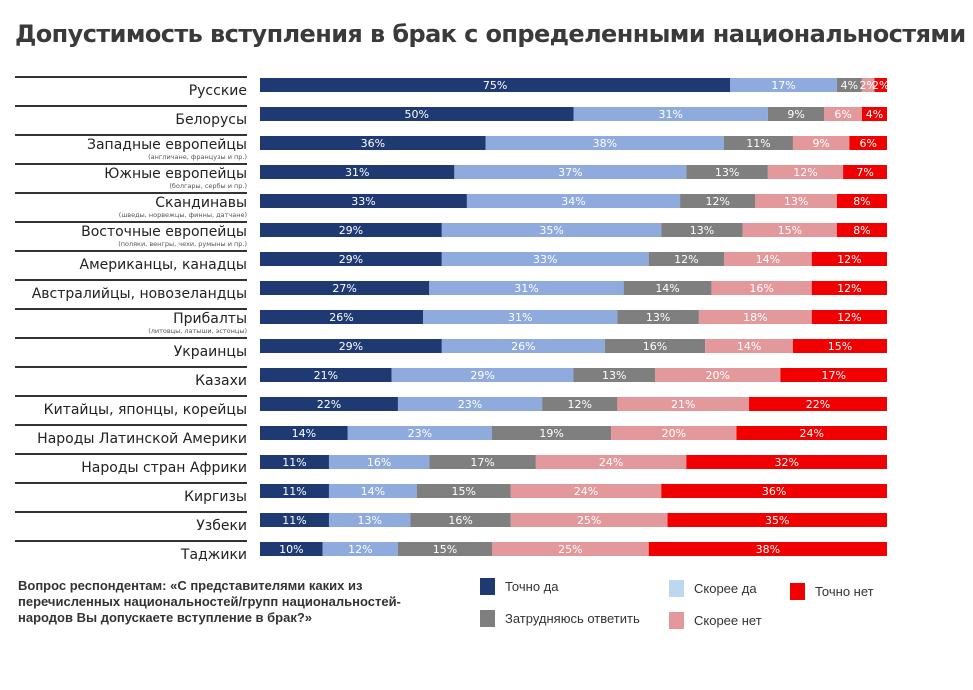 The image size is (973, 690). I want to click on legend-item: Скорее нет, so click(715, 620).